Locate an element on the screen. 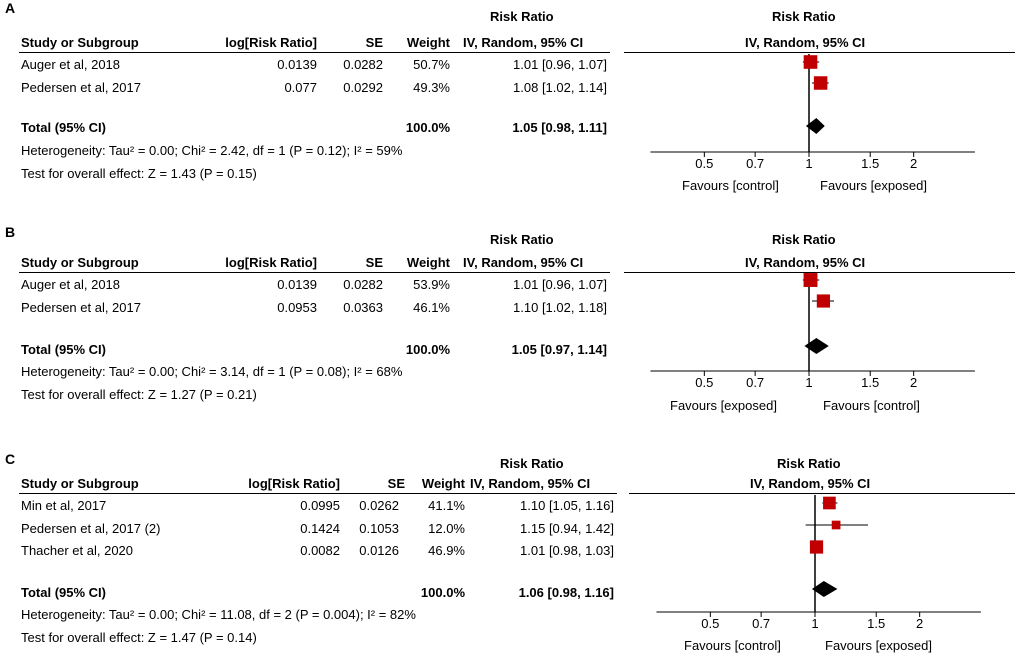 Image resolution: width=1021 pixels, height=662 pixels. total-ci: 1.06 [0.98, 1.16] is located at coordinates (566, 592).